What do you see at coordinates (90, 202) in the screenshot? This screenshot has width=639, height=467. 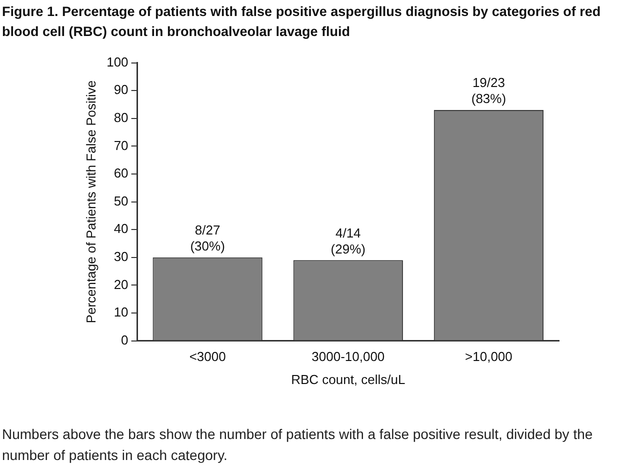 I see `y-axis-title: Percentage of Patients with False Positive` at bounding box center [90, 202].